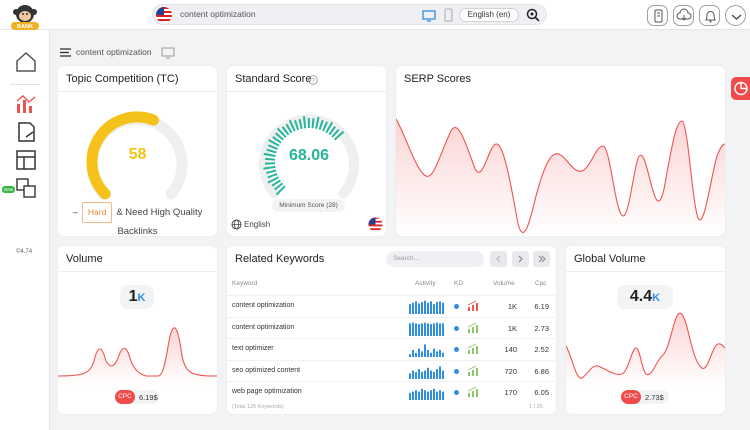  Describe the element at coordinates (541, 306) in the screenshot. I see `cpc-cell: 6.19` at that location.